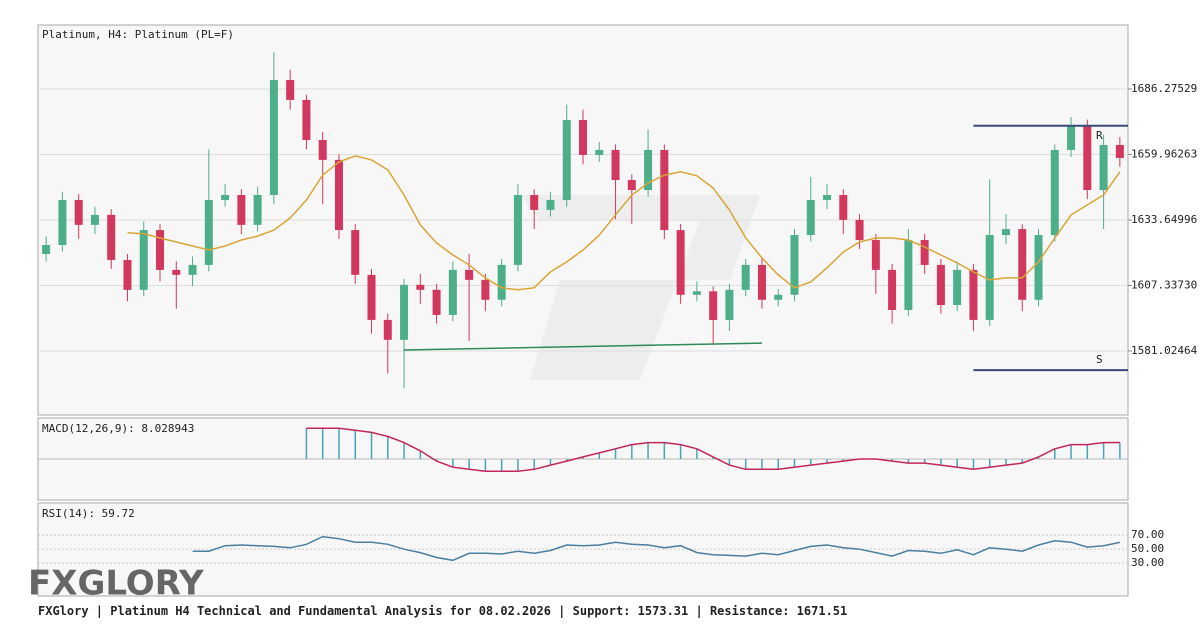 The height and width of the screenshot is (630, 1200). What do you see at coordinates (1164, 219) in the screenshot?
I see `y-tick-label: 1633.64996` at bounding box center [1164, 219].